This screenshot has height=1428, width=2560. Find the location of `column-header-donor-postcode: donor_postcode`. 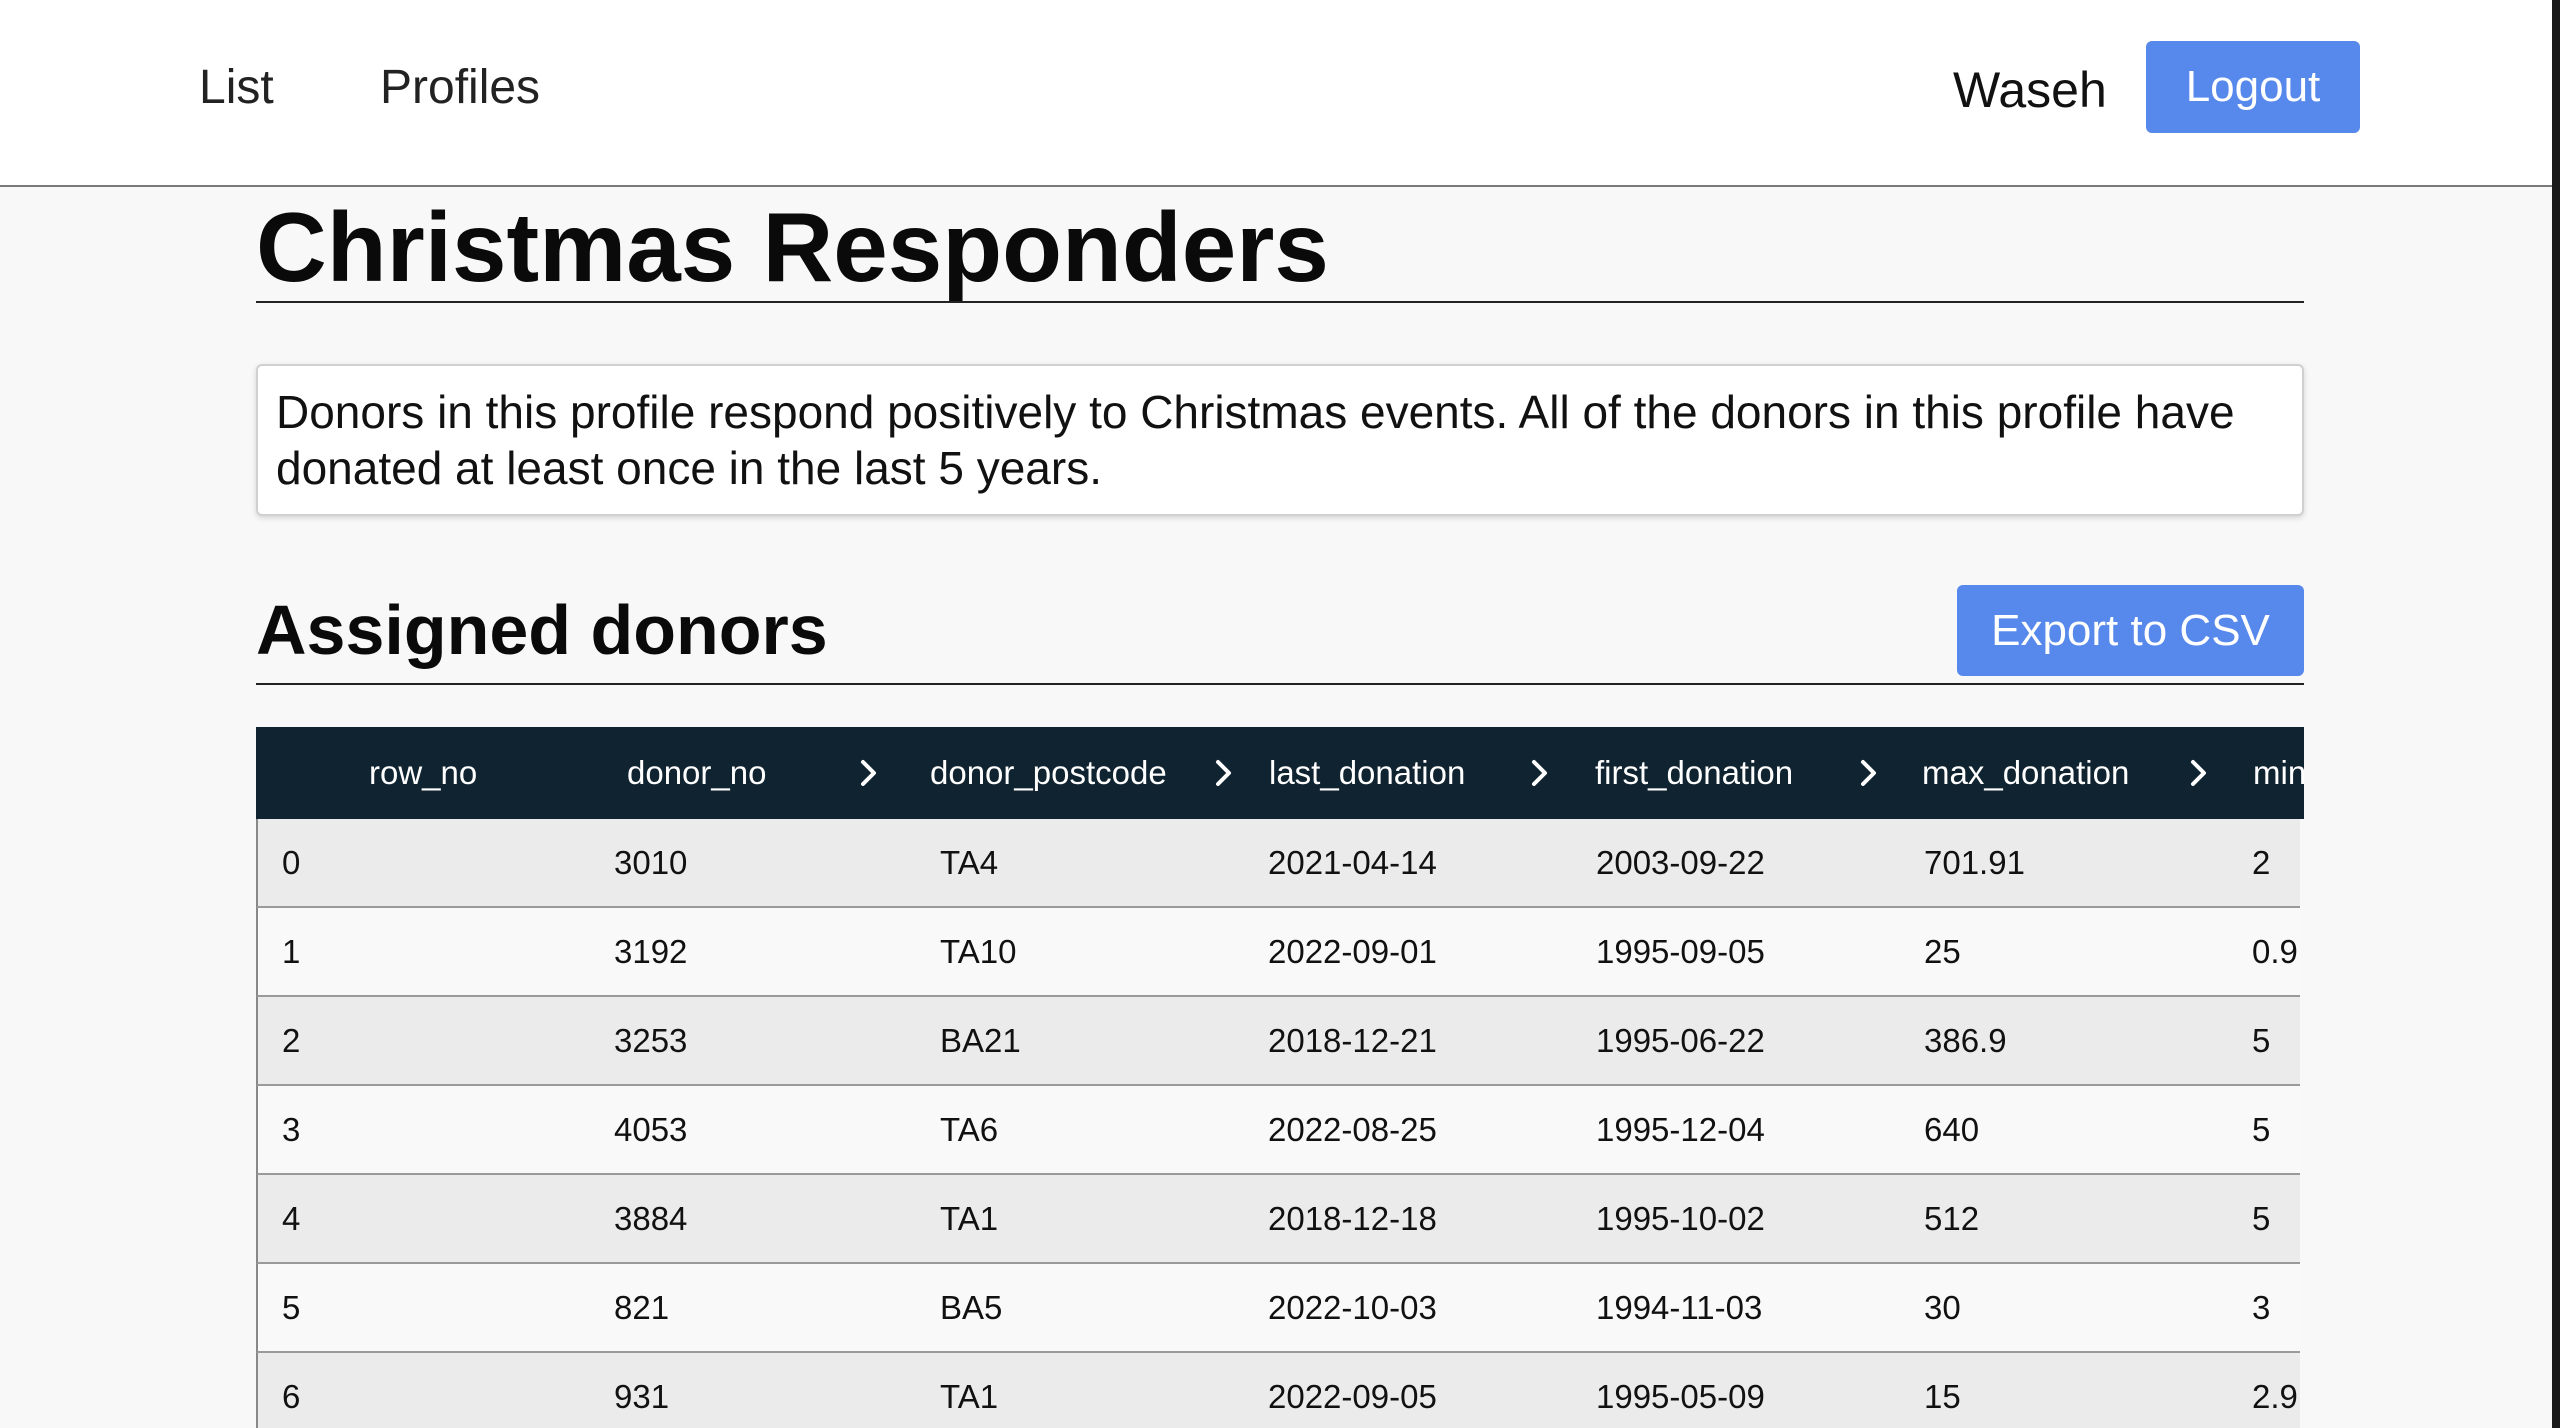

column-header-donor-postcode: donor_postcode is located at coordinates (1048, 772).